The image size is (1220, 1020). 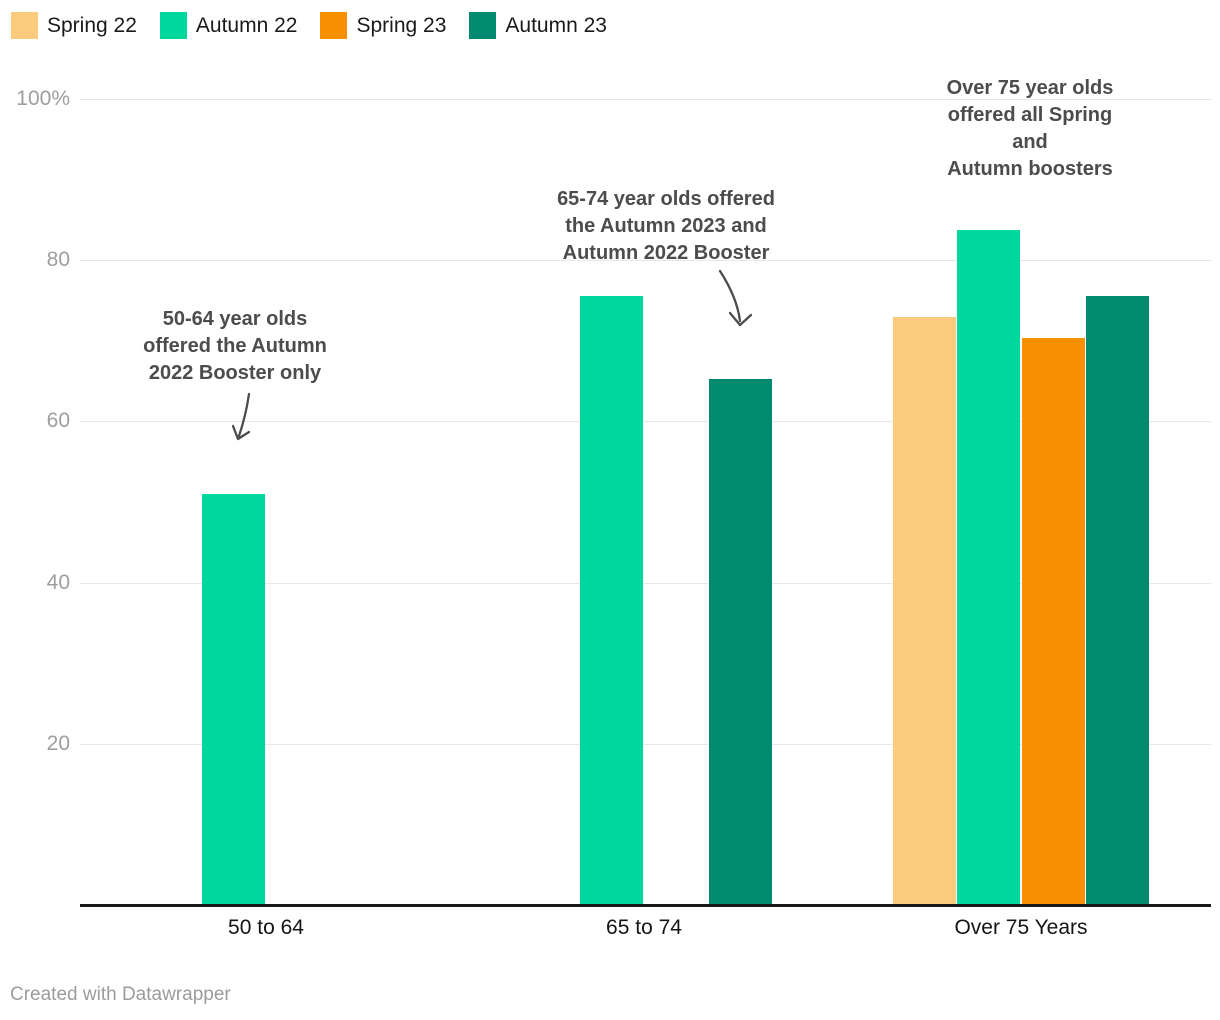 What do you see at coordinates (92, 25) in the screenshot?
I see `legend-item-label: Spring 22` at bounding box center [92, 25].